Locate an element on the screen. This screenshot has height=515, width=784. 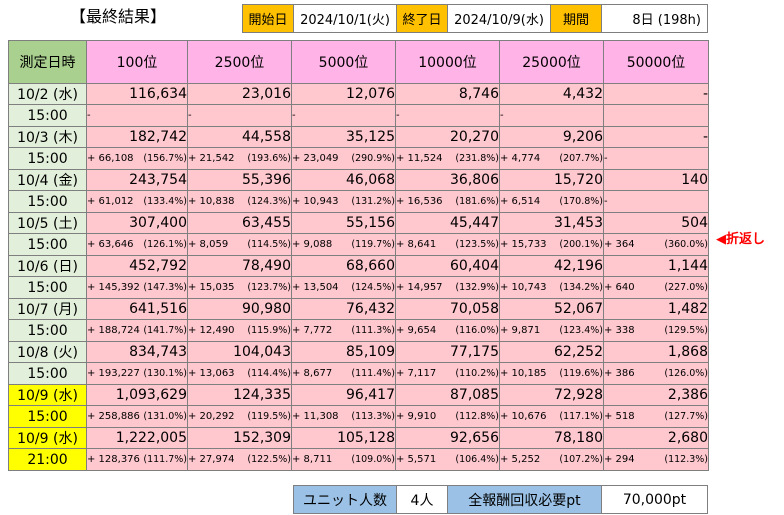
delta-percent: (113.3%) is located at coordinates (373, 416).